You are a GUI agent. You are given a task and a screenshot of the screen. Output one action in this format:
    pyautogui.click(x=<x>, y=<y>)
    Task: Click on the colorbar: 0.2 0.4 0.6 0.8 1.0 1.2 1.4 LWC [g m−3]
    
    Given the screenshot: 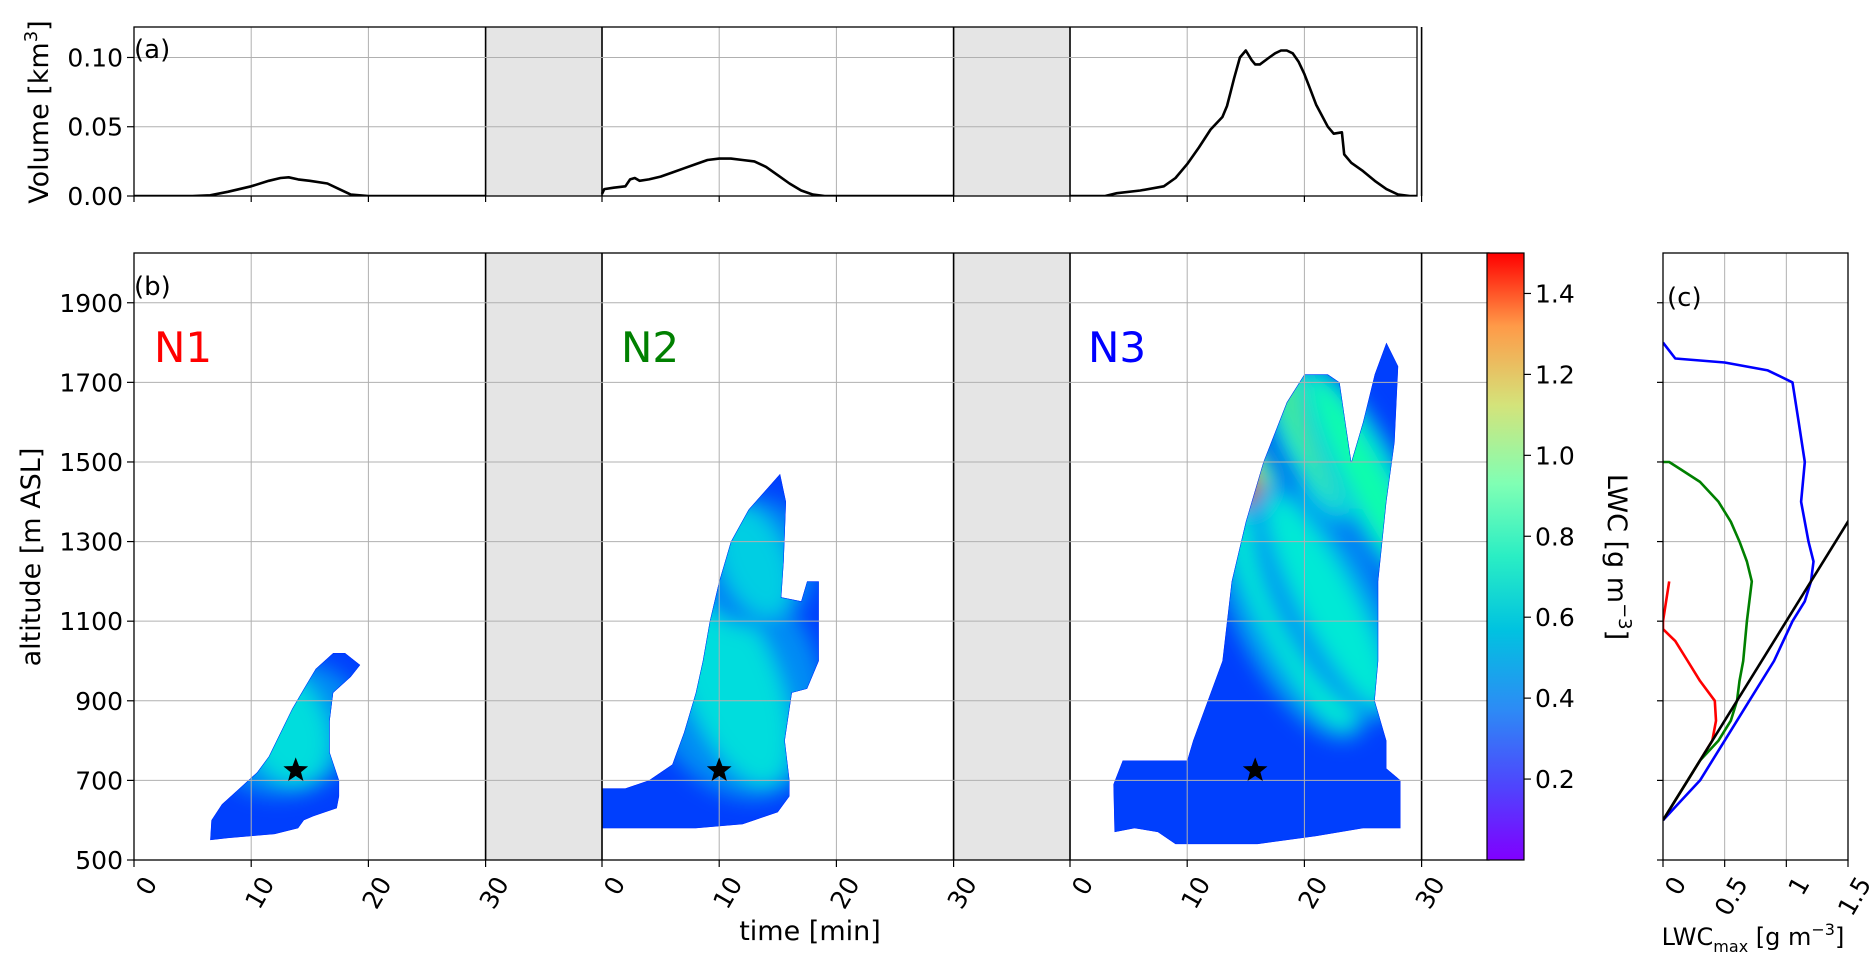 What is the action you would take?
    pyautogui.click(x=1560, y=556)
    